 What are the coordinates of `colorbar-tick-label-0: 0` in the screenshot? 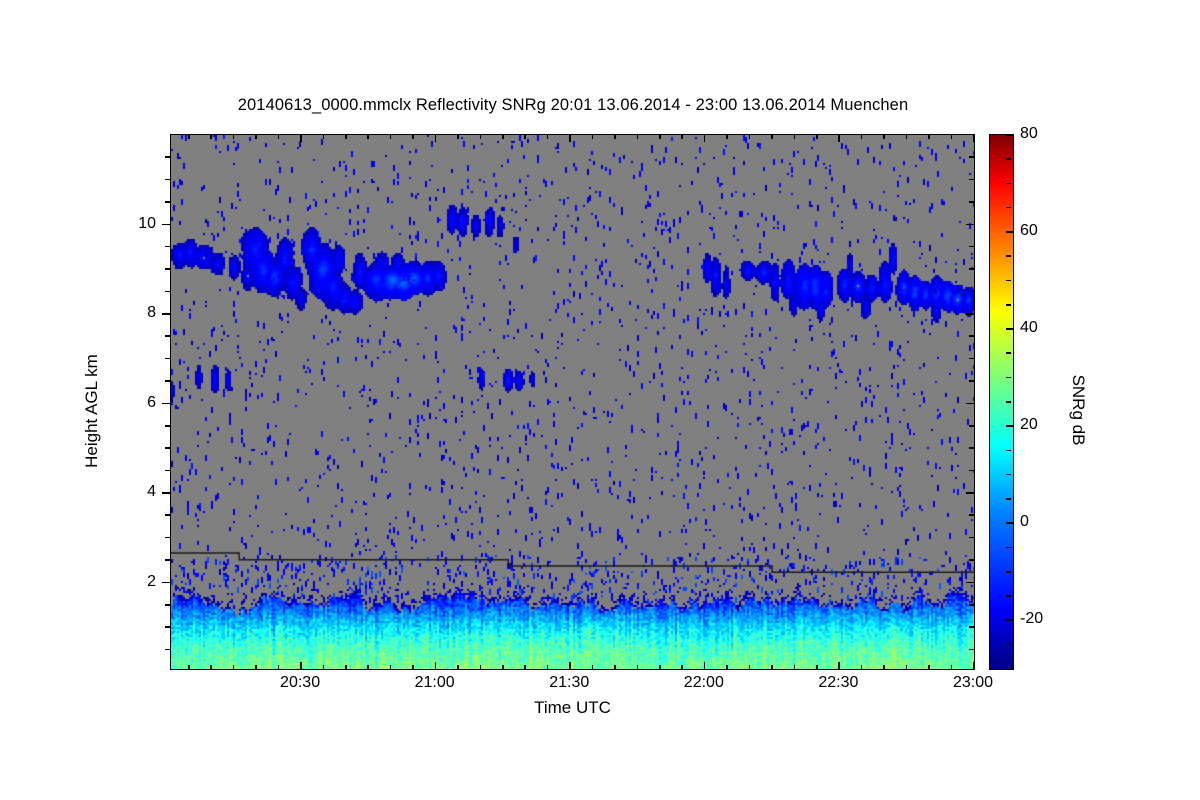 It's located at (1024, 522).